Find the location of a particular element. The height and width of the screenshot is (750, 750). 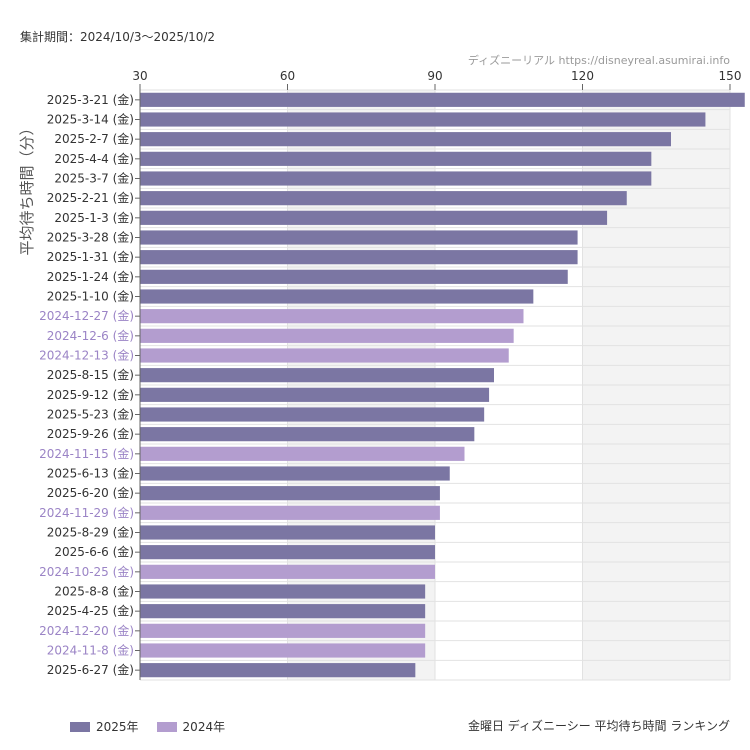

x-axis-ticks: 30 60 90 120 150 is located at coordinates (436, 79).